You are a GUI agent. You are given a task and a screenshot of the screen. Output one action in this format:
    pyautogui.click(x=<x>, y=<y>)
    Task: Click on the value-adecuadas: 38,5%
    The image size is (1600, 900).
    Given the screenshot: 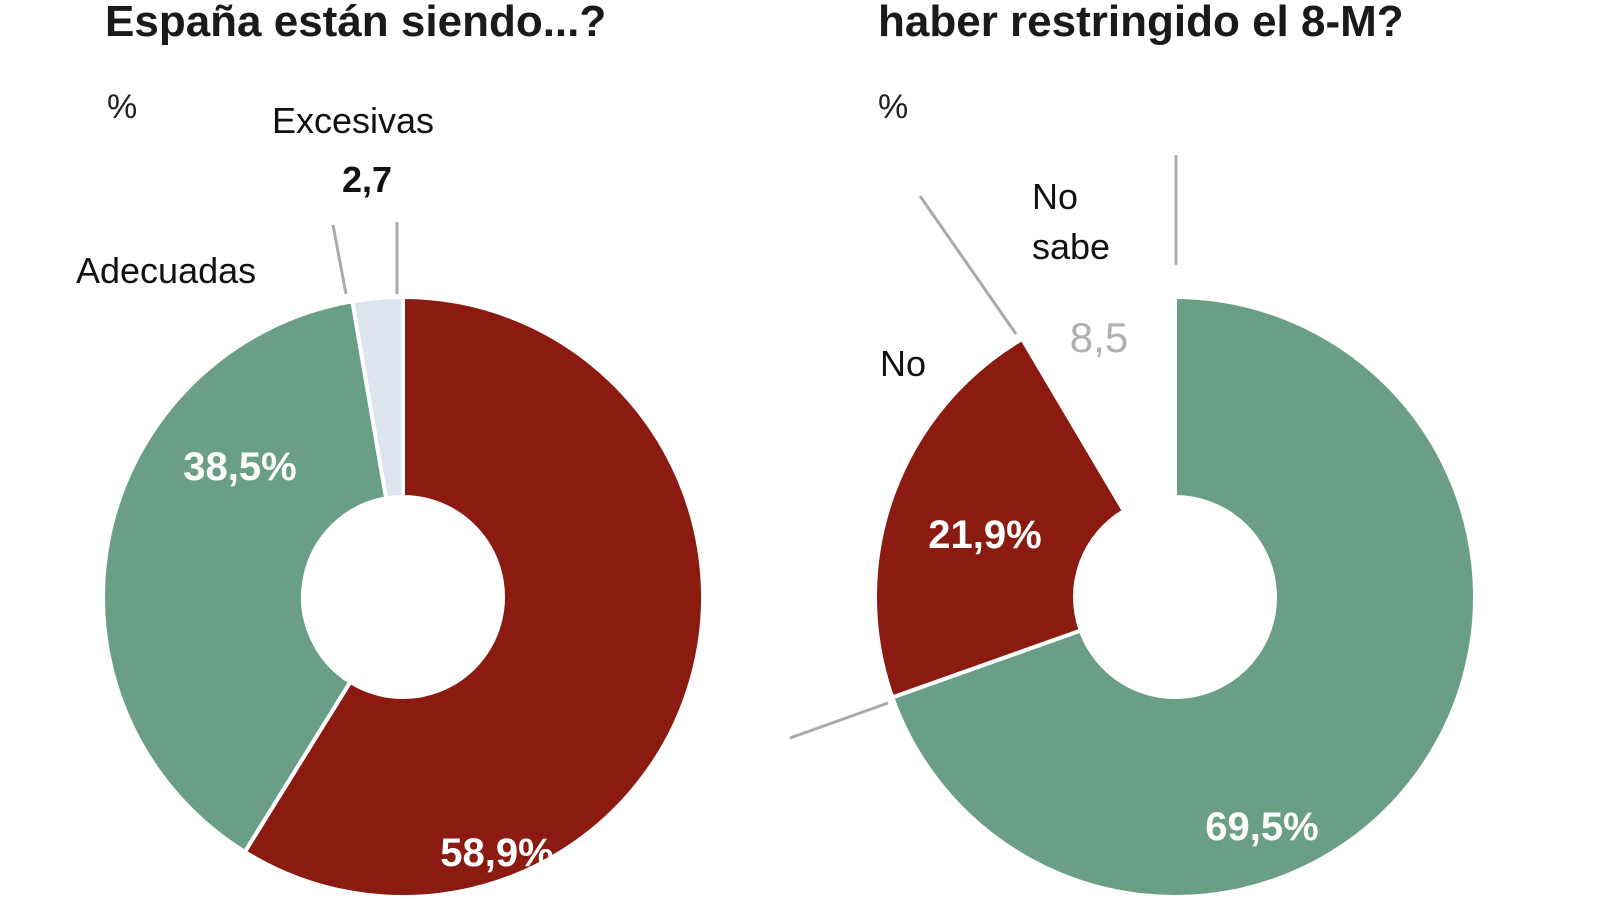 What is the action you would take?
    pyautogui.click(x=239, y=467)
    